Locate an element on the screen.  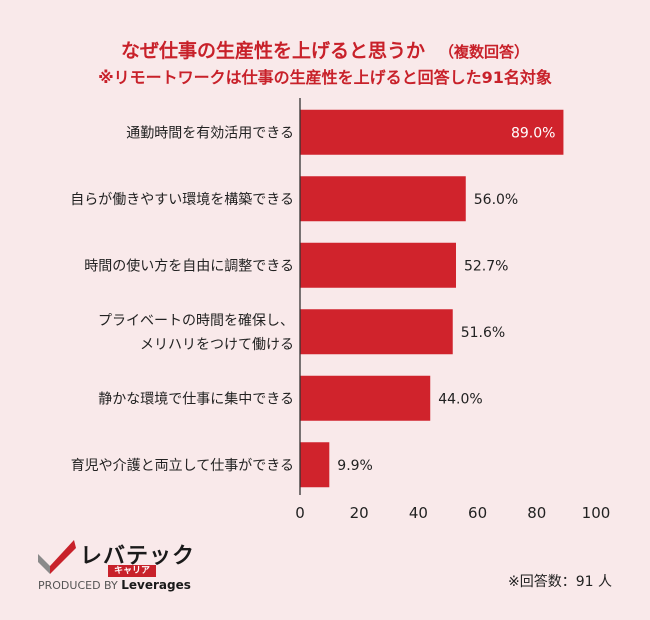
x-tick-label-0: 0 is located at coordinates (300, 513).